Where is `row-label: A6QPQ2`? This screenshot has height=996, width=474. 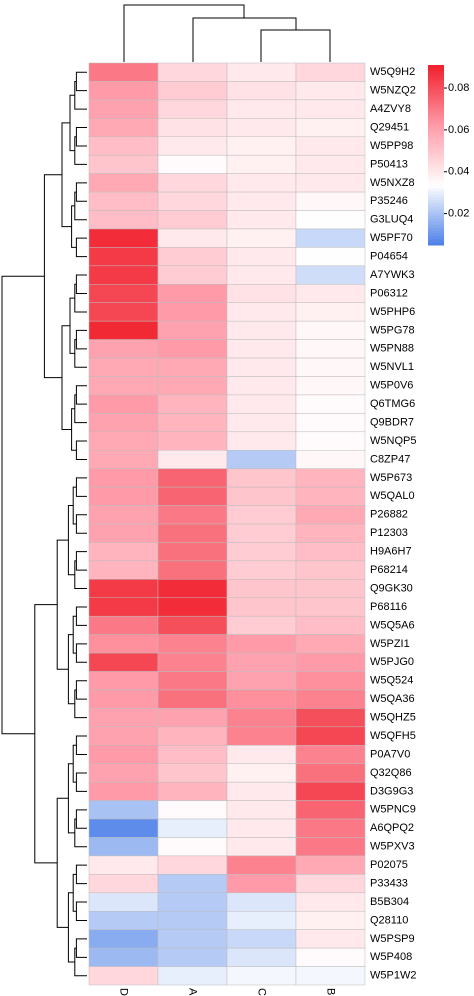 row-label: A6QPQ2 is located at coordinates (392, 828).